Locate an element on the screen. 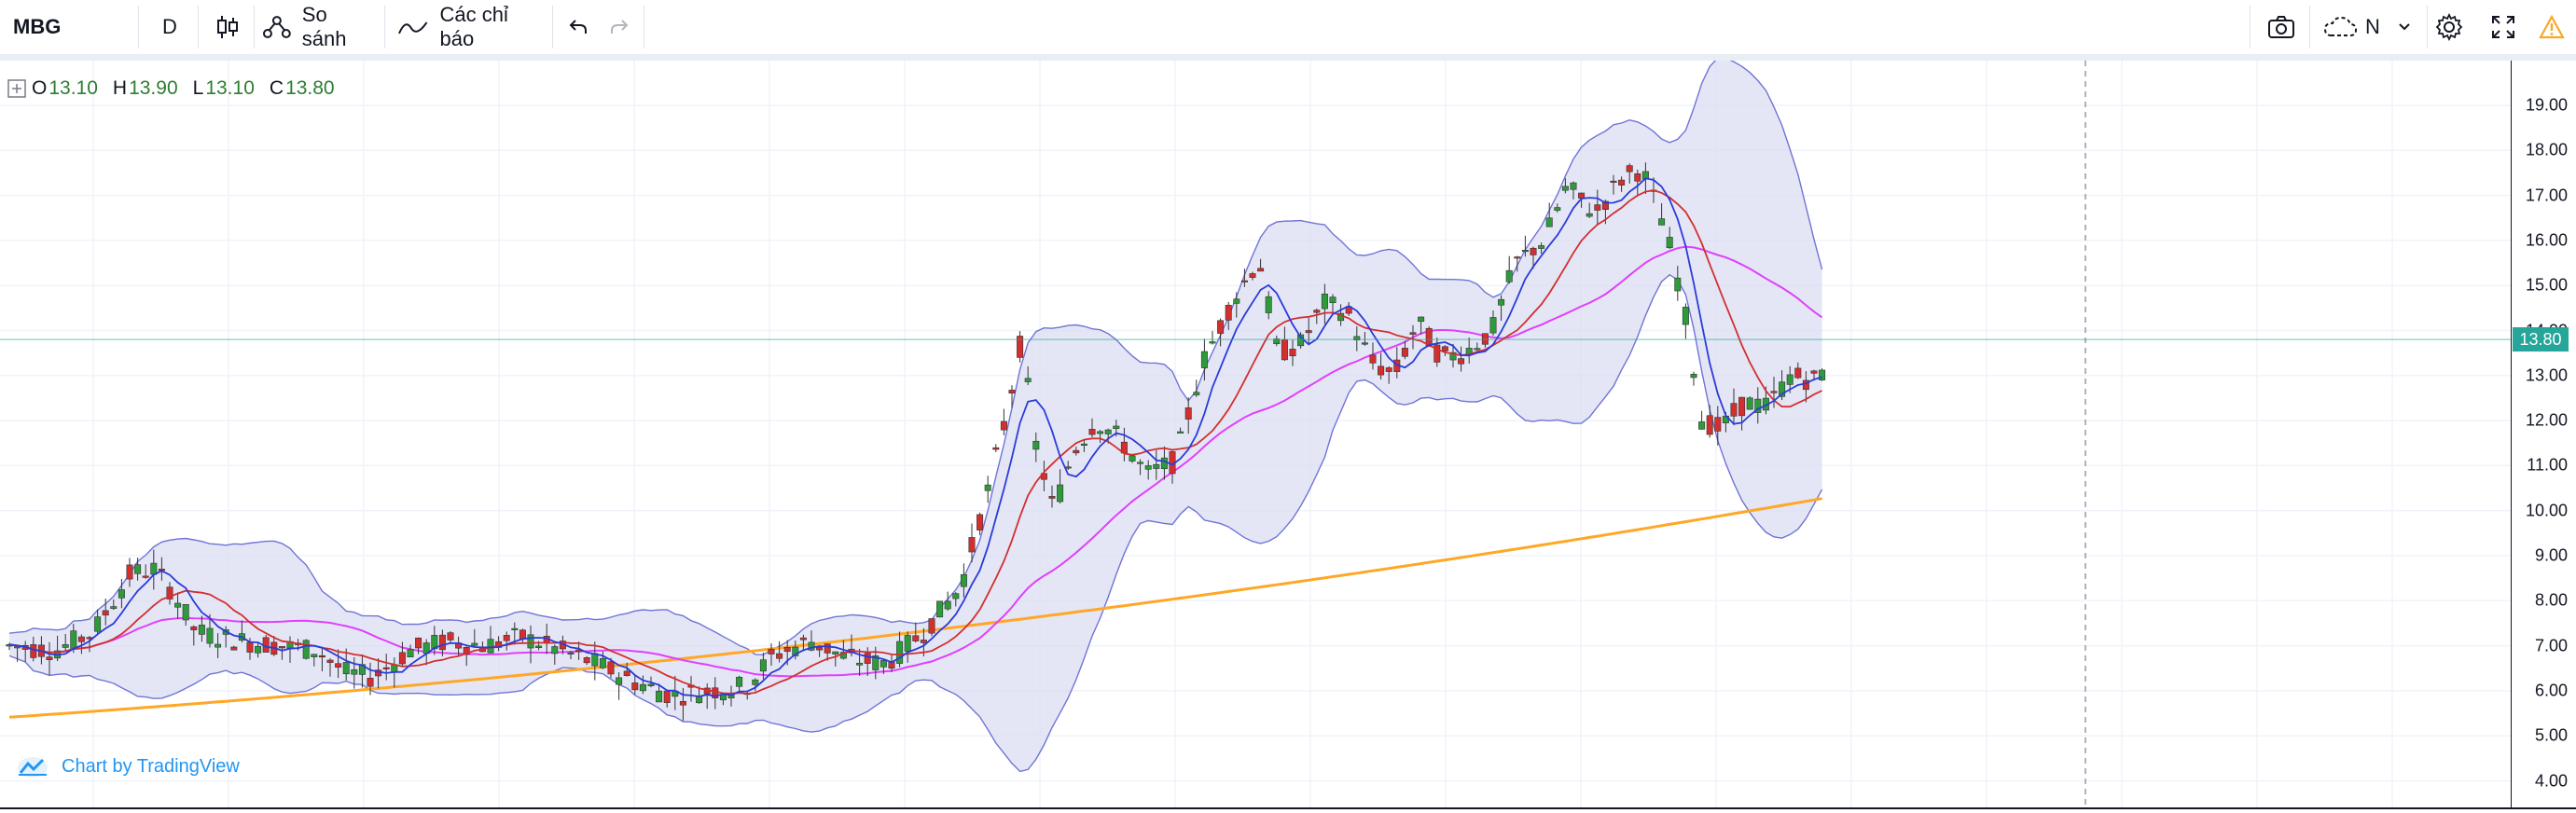 Image resolution: width=2576 pixels, height=813 pixels. toolbar-border is located at coordinates (1288, 57).